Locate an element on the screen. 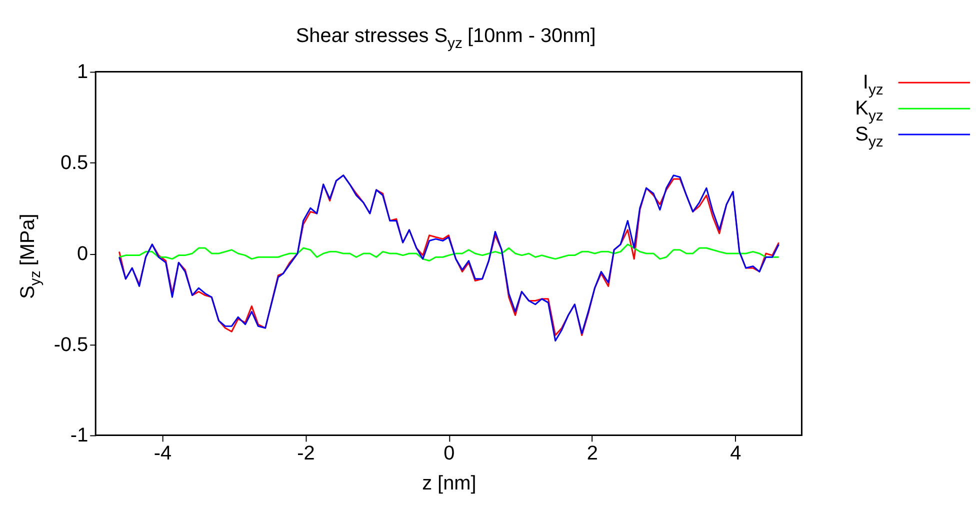  line-series is located at coordinates (449, 253).